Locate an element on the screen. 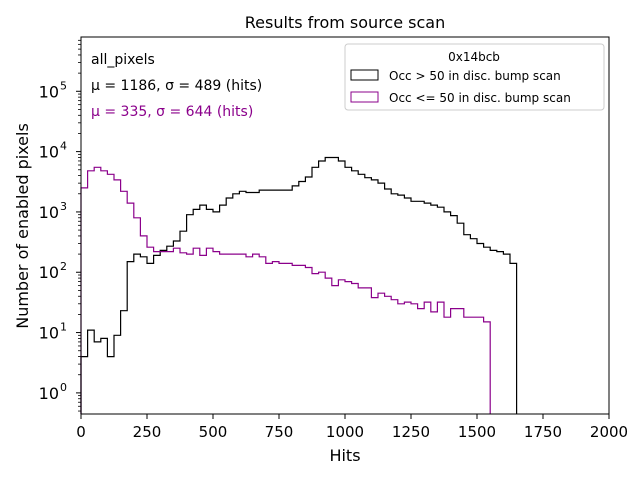 The height and width of the screenshot is (480, 640). x-tick-label: 1750 is located at coordinates (543, 432).